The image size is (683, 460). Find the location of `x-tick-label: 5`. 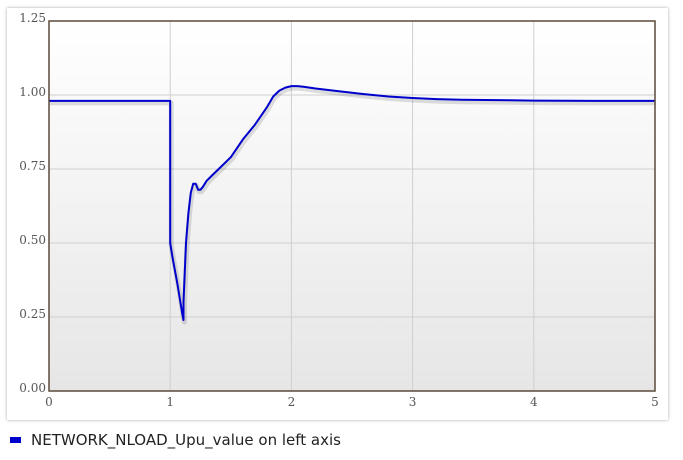

x-tick-label: 5 is located at coordinates (655, 402).